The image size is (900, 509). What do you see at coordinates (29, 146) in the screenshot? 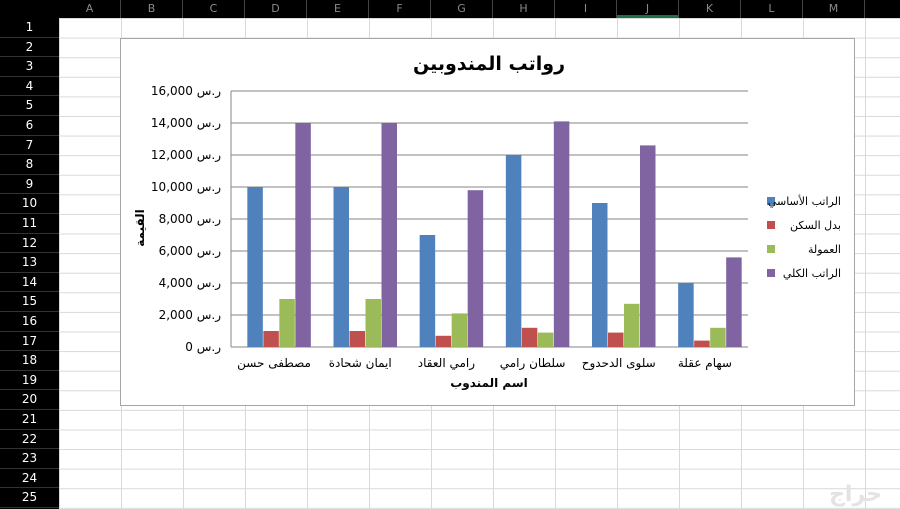
I see `row-header-7: 7` at bounding box center [29, 146].